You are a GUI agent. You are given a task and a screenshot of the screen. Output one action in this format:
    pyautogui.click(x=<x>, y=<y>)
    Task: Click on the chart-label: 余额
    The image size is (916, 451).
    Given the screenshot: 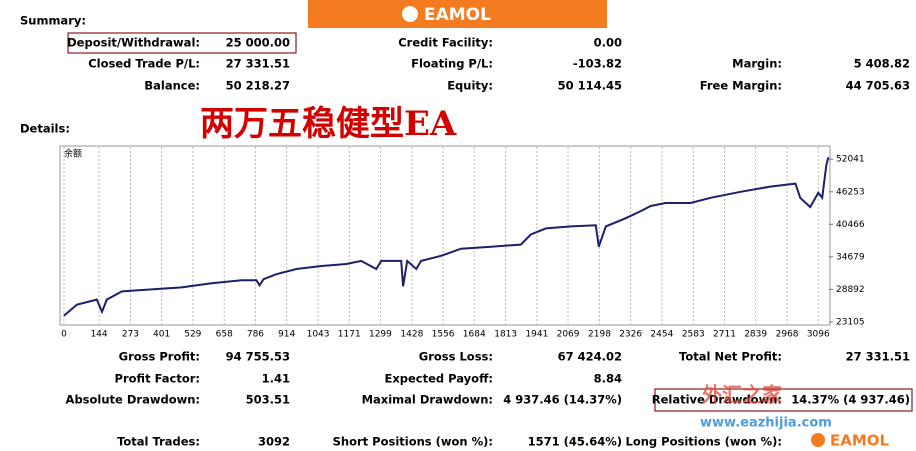 What is the action you would take?
    pyautogui.click(x=73, y=154)
    